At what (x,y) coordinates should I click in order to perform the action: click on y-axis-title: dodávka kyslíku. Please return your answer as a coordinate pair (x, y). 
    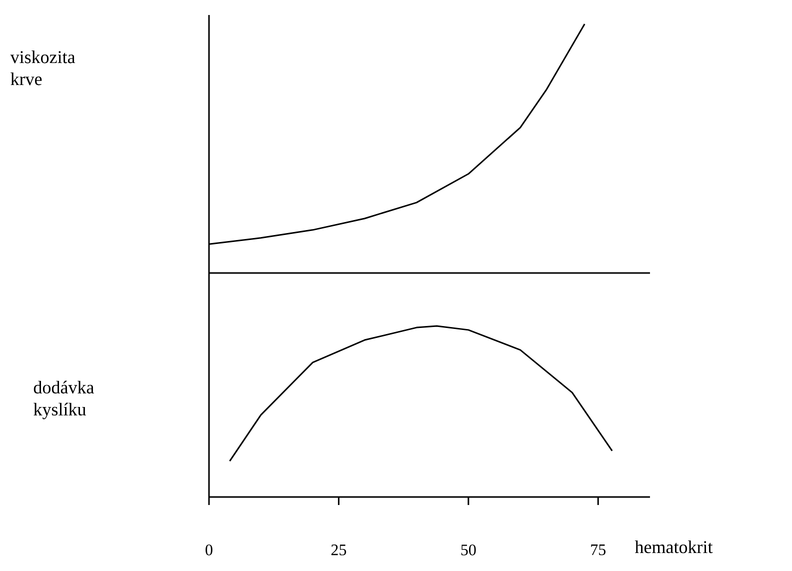
    Looking at the image, I should click on (64, 400).